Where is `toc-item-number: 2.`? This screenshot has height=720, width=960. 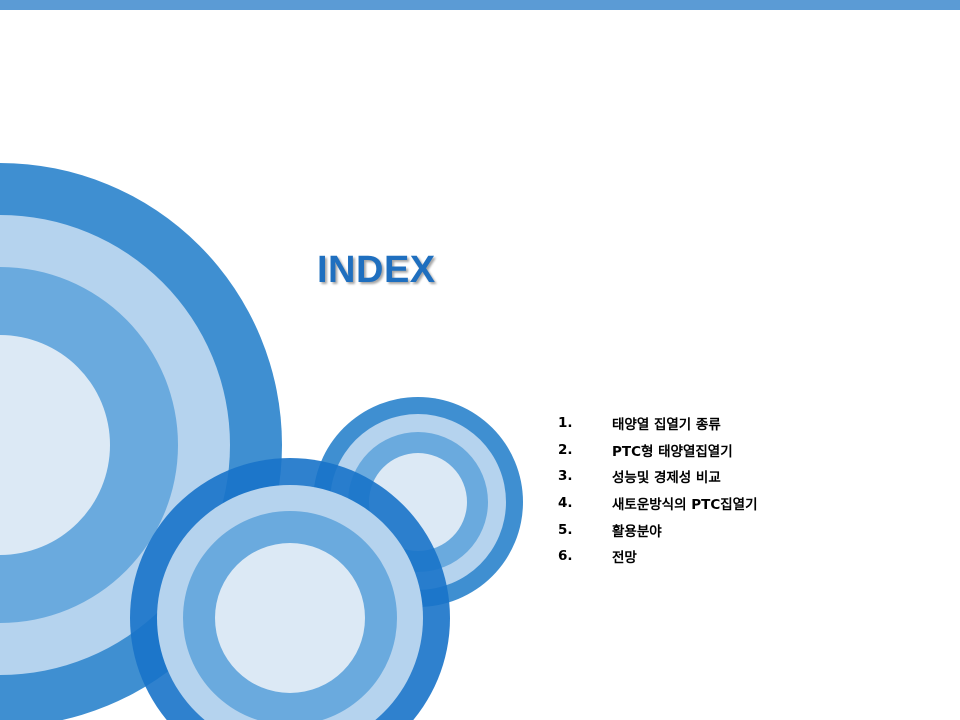
toc-item-number: 2. is located at coordinates (565, 449).